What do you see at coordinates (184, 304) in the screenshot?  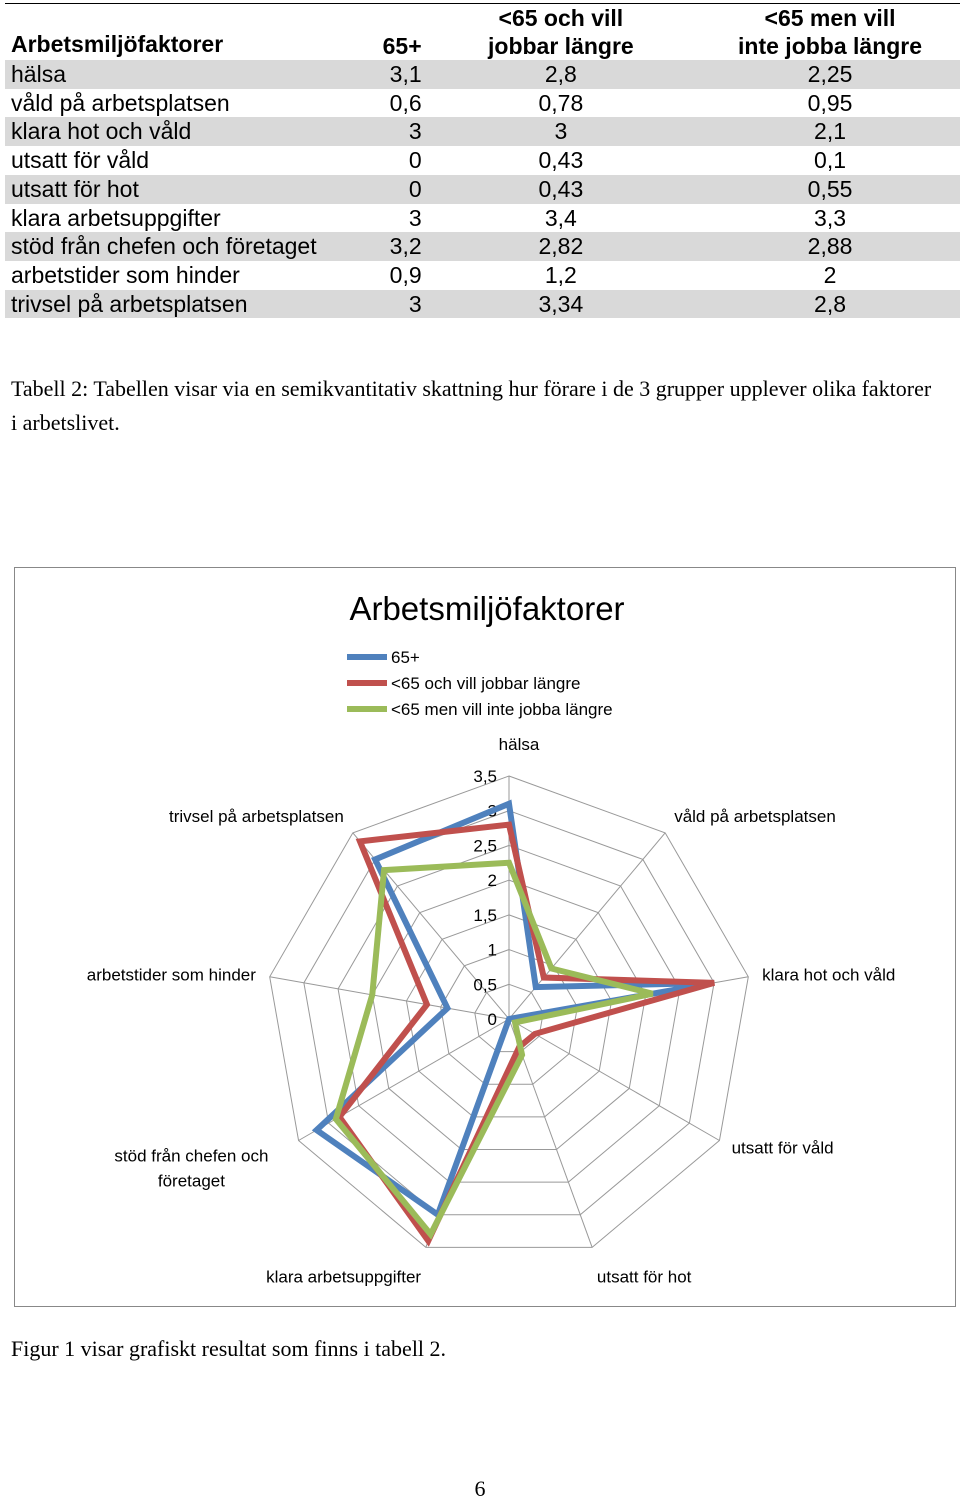 I see `row-label: trivsel på arbetsplatsen` at bounding box center [184, 304].